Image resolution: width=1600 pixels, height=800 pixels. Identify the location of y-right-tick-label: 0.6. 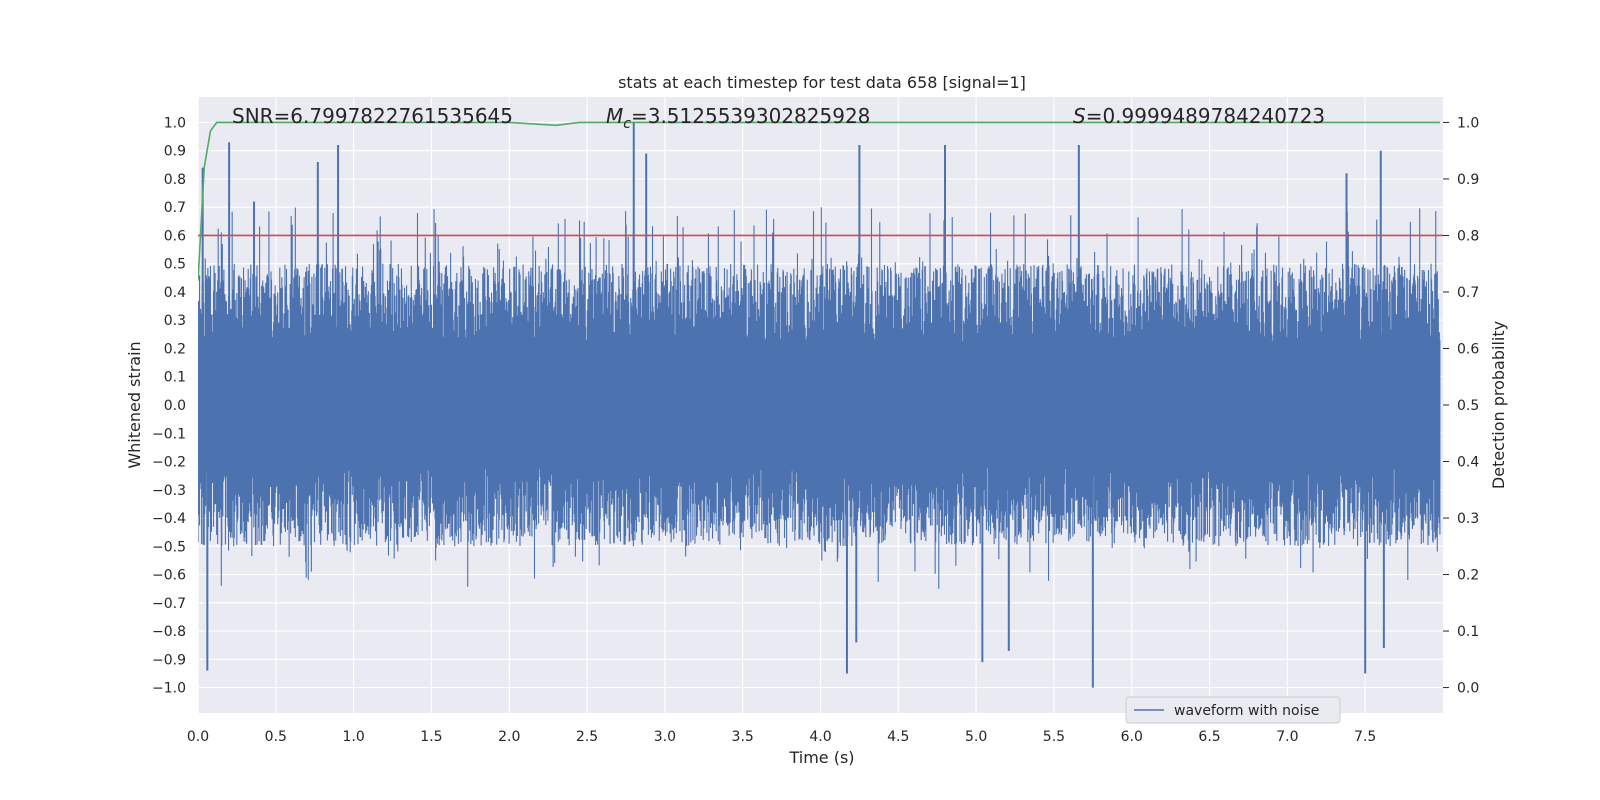
(1468, 349).